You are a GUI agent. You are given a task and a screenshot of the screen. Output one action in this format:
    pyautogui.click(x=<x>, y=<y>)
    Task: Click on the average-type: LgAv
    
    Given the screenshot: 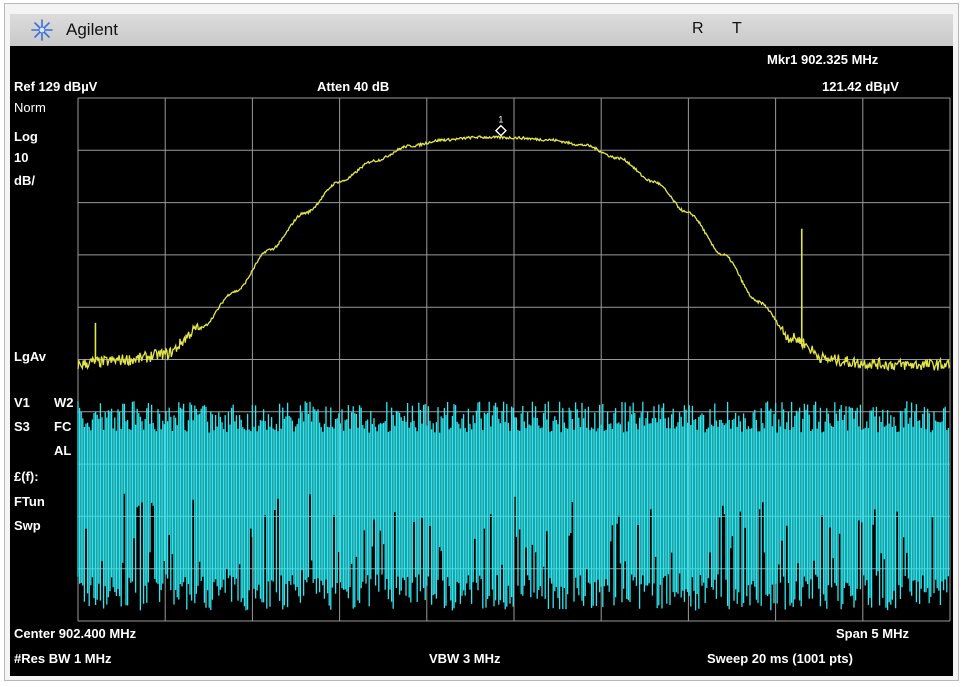 What is the action you would take?
    pyautogui.click(x=30, y=356)
    